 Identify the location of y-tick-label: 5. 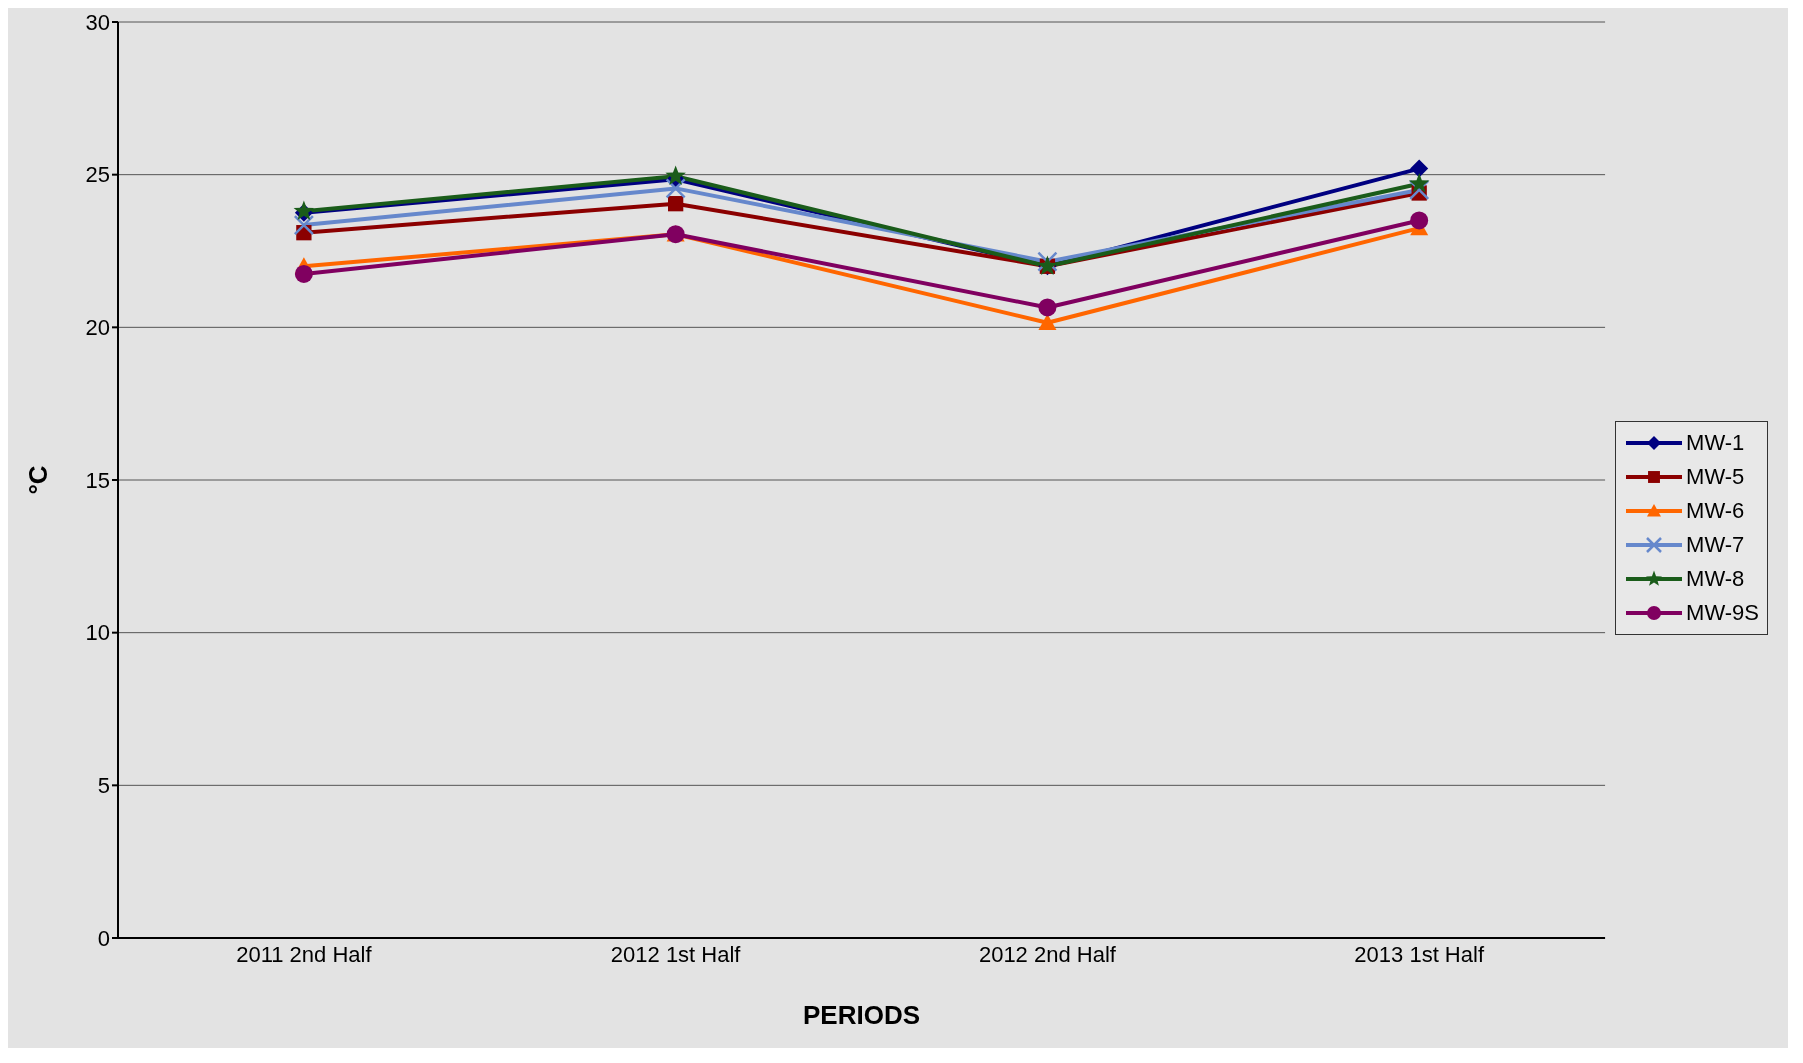
(103, 786).